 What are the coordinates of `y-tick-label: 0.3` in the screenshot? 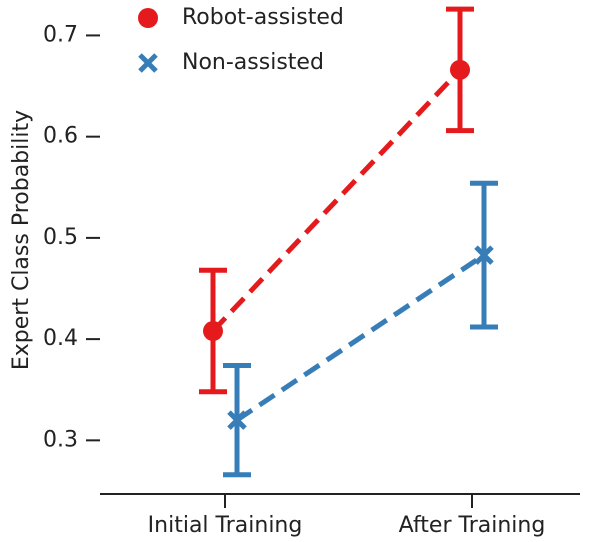 It's located at (60, 439).